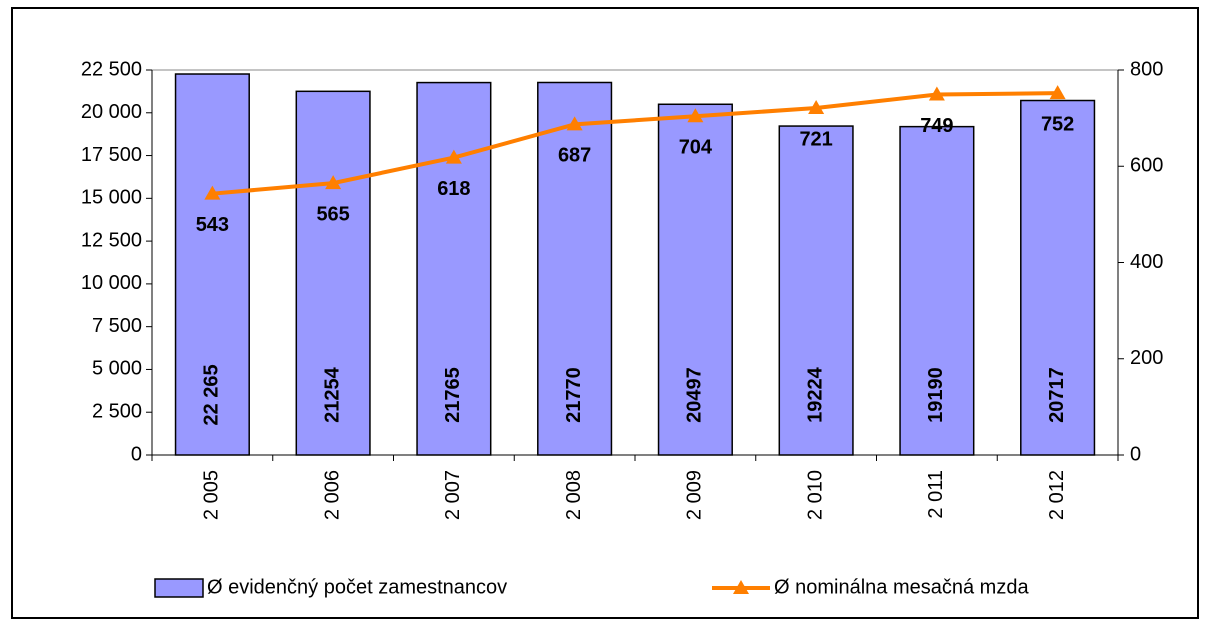 The height and width of the screenshot is (622, 1210). I want to click on line-label: 704, so click(696, 147).